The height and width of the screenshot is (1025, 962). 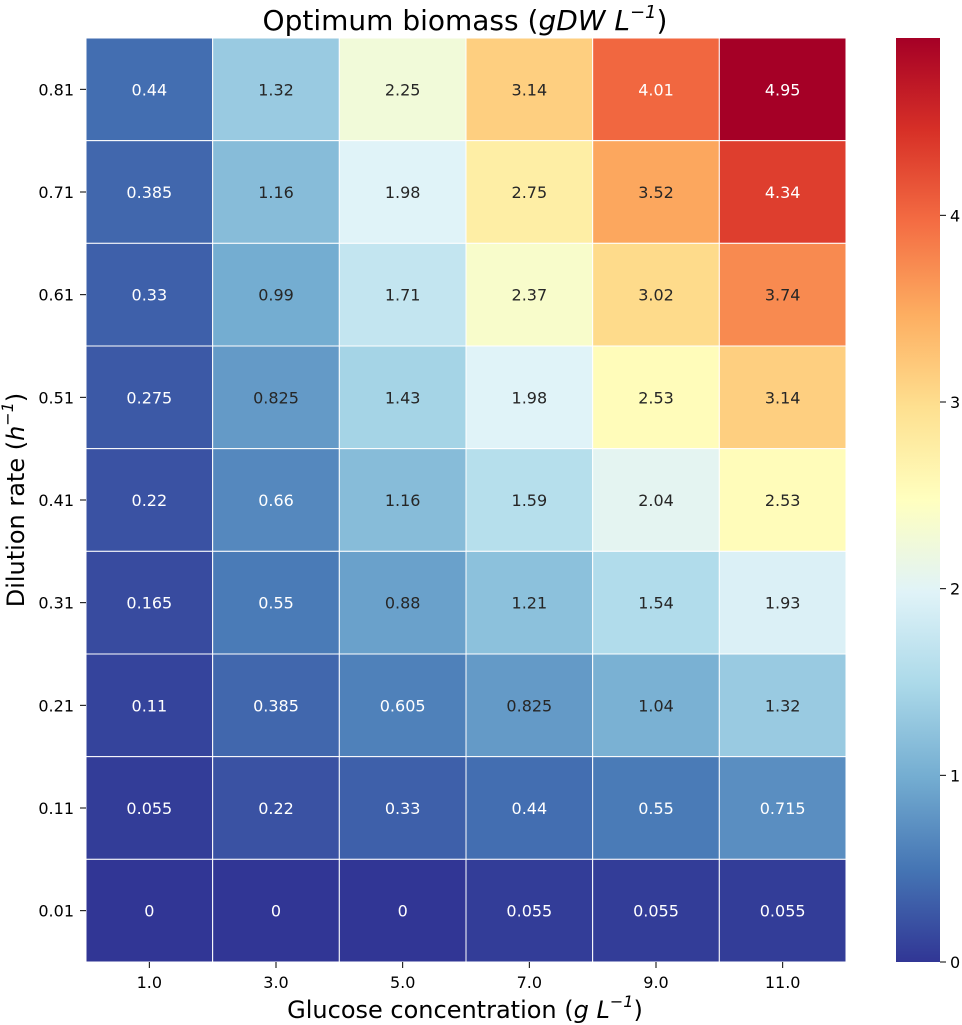 What do you see at coordinates (469, 977) in the screenshot?
I see `x-axis-ticks: 1.0 3.0 5.0 7.0 9.0 11.0` at bounding box center [469, 977].